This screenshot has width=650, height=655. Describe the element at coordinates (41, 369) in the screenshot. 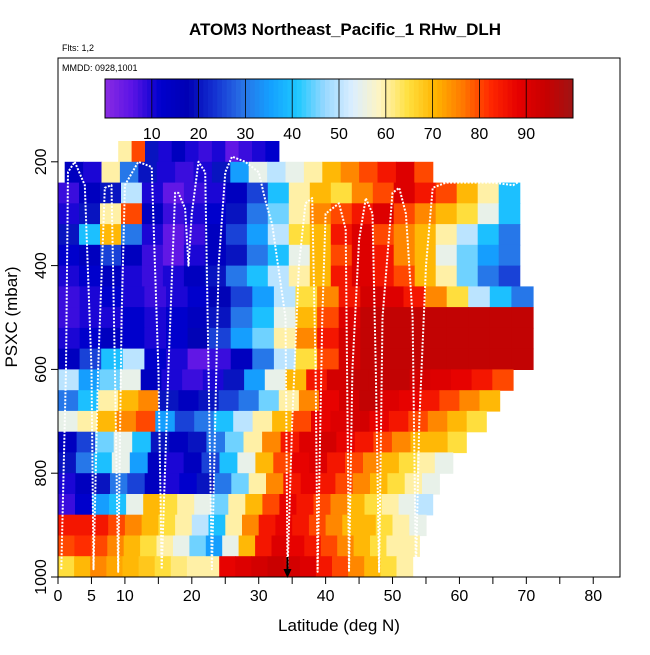

I see `y-tick-label: 600` at that location.